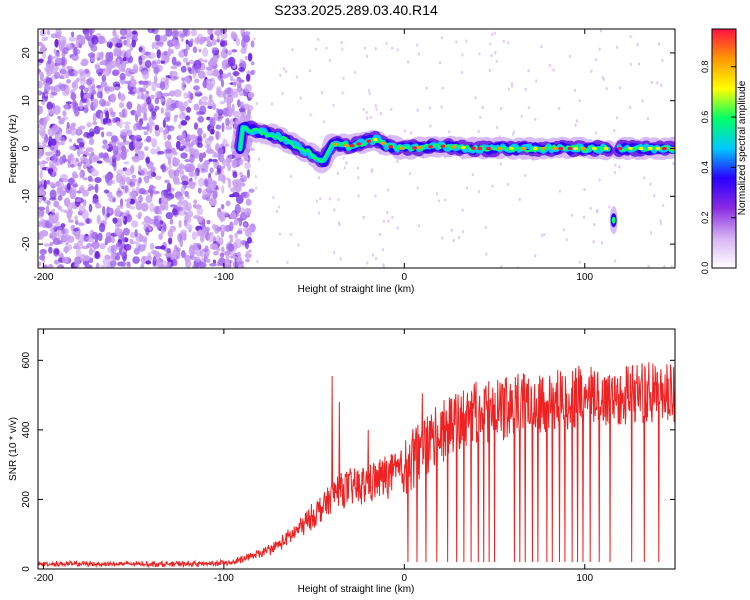  What do you see at coordinates (26, 53) in the screenshot?
I see `y-tick-label: 20` at bounding box center [26, 53].